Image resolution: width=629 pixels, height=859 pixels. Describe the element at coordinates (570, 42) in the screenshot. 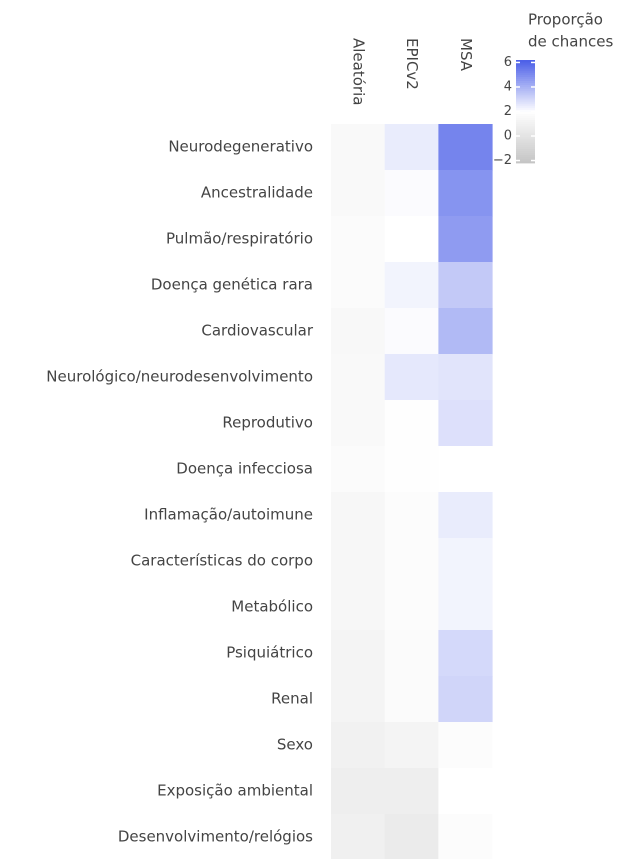

I see `colorbar-title: de chances` at that location.